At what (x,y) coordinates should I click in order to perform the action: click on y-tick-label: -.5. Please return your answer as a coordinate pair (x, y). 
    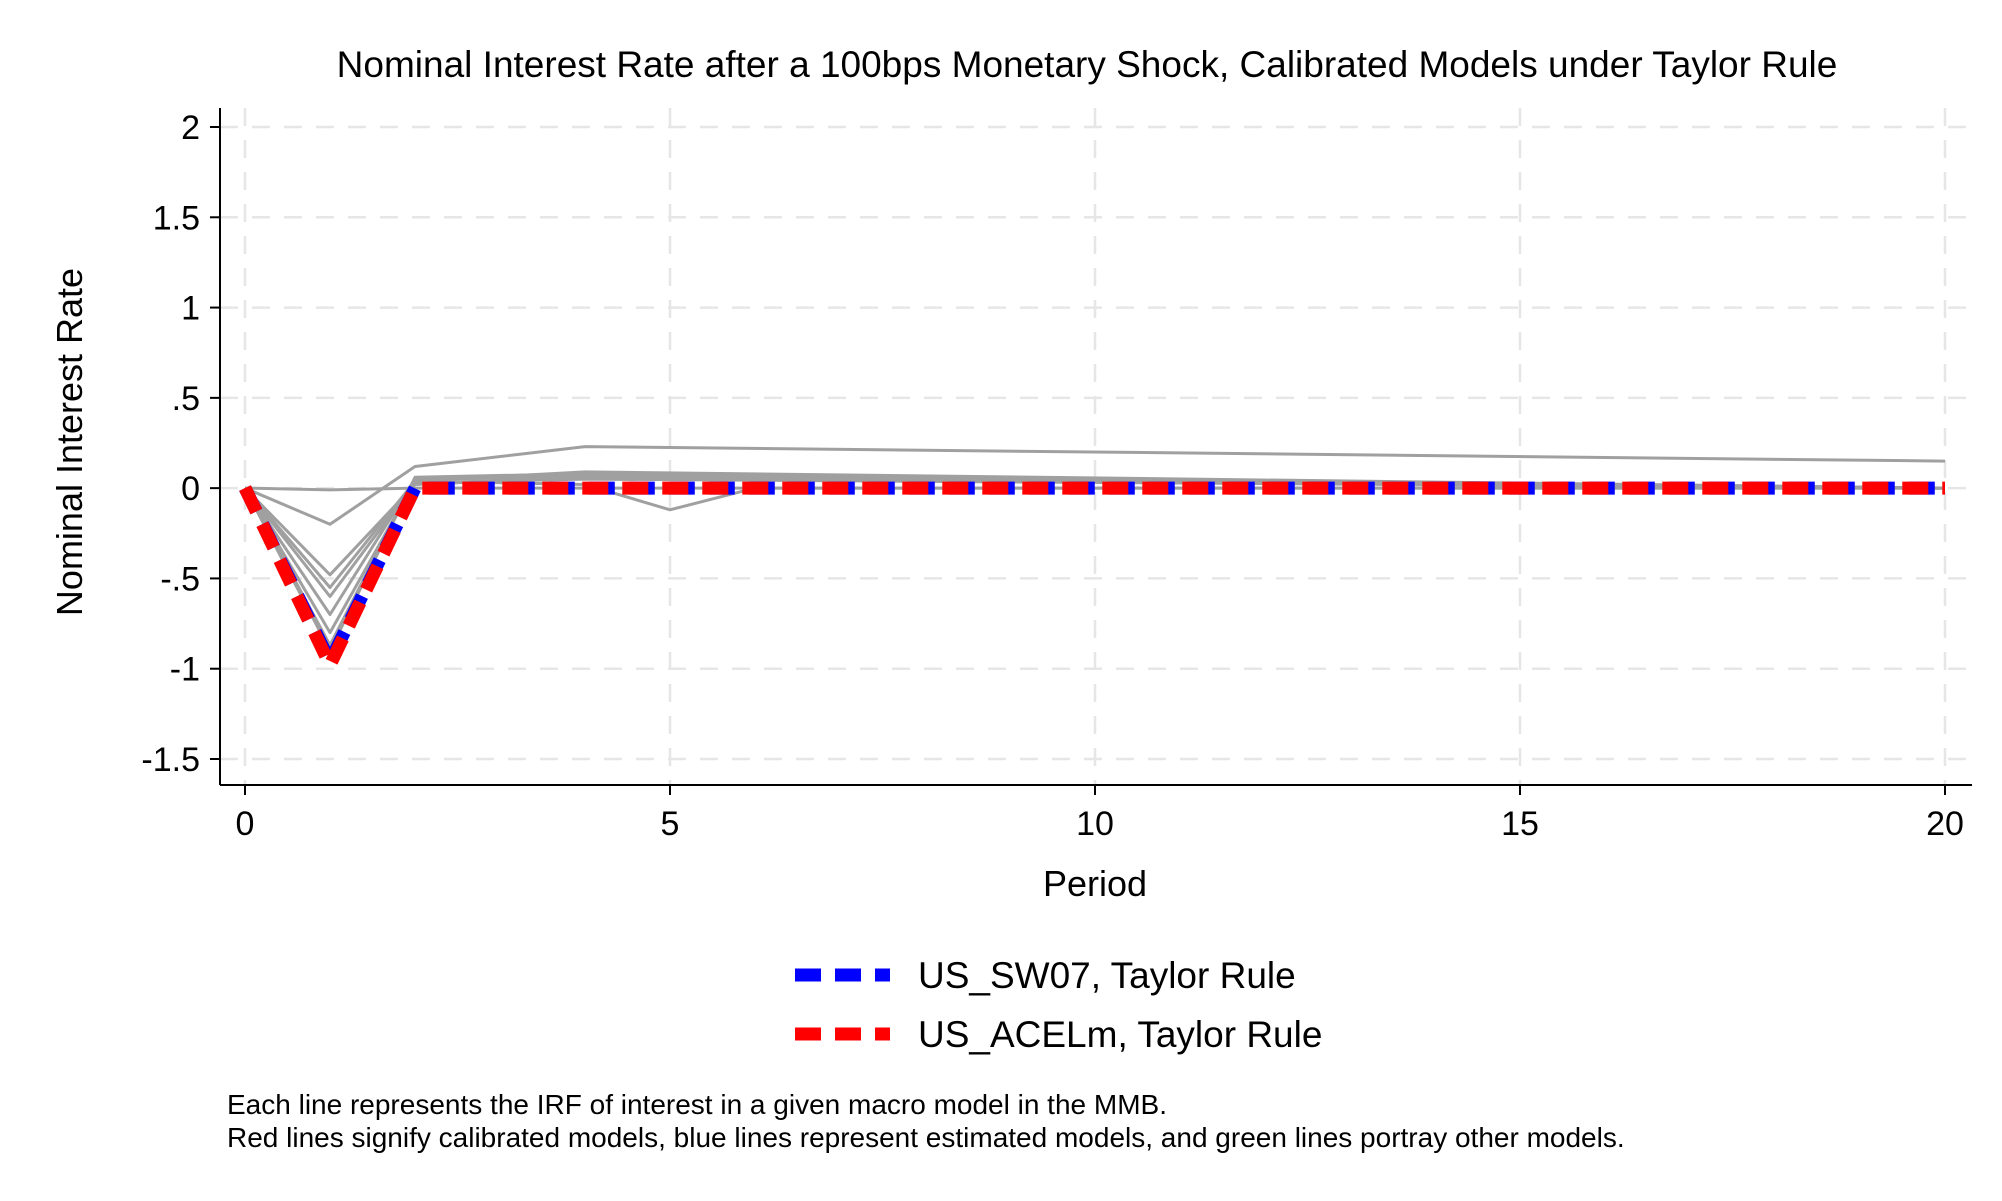
    Looking at the image, I should click on (180, 579).